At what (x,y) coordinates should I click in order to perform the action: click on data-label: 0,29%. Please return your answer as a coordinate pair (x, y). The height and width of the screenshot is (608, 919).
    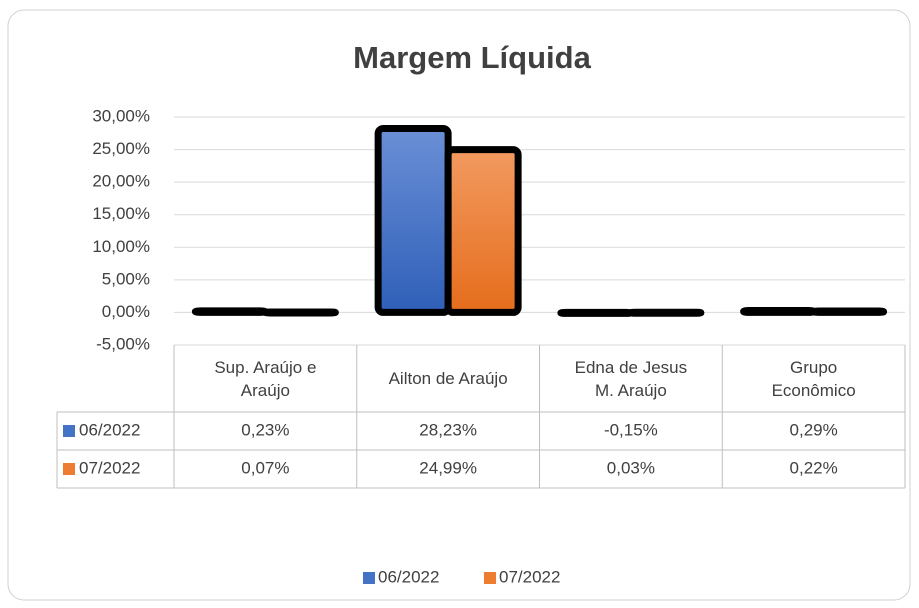
    Looking at the image, I should click on (814, 429).